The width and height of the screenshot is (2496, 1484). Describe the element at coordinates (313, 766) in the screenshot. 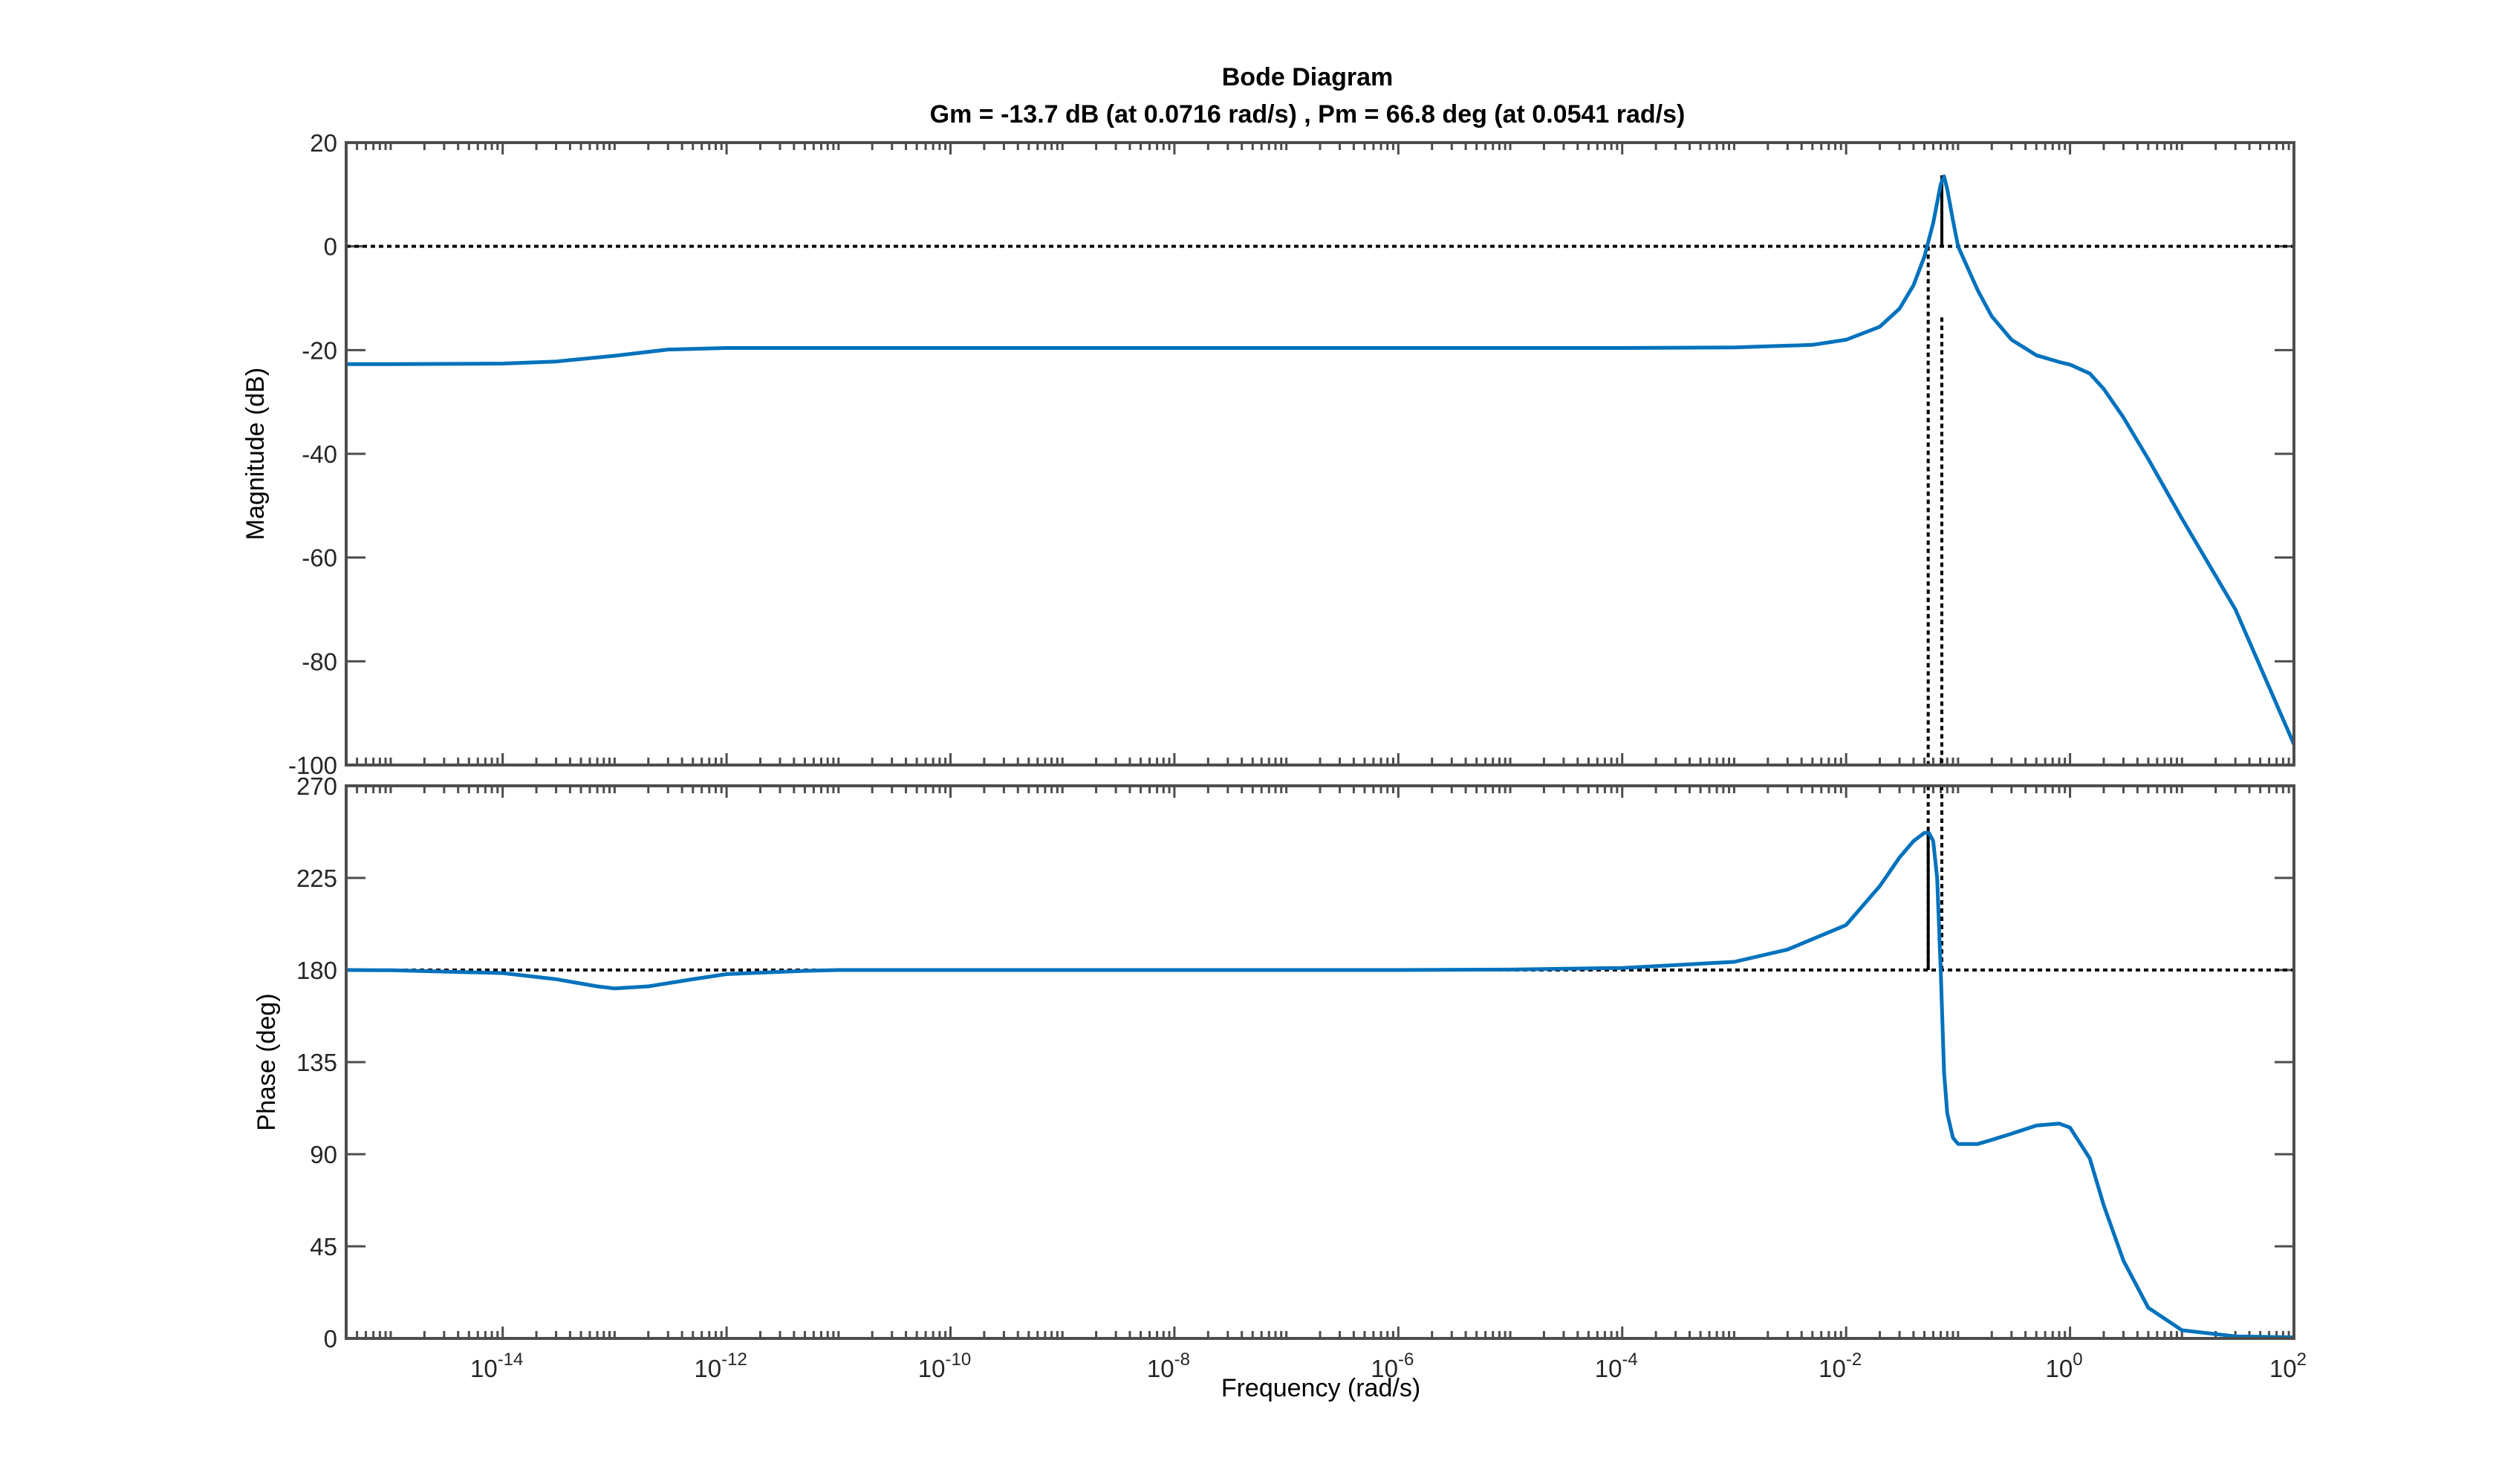

I see `y-tick-label: -100` at that location.